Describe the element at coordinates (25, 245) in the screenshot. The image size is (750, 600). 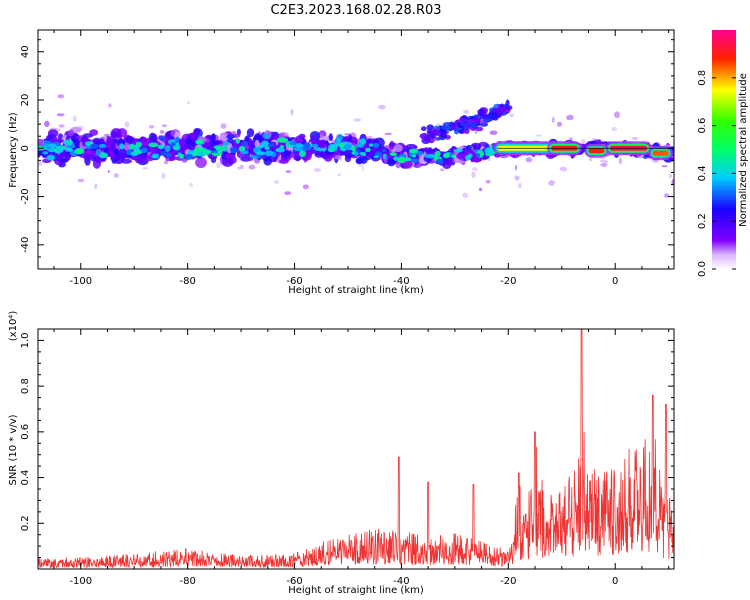
I see `y-tick-label: -40` at that location.